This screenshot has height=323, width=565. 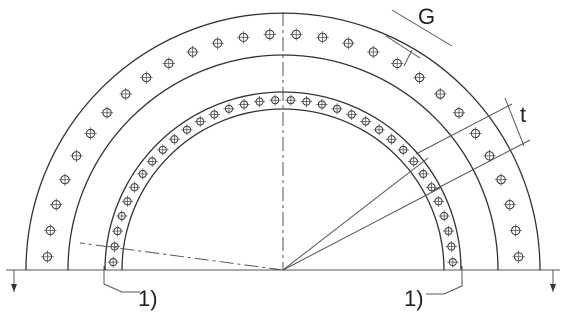 What do you see at coordinates (181, 256) in the screenshot?
I see `angle-line-left` at bounding box center [181, 256].